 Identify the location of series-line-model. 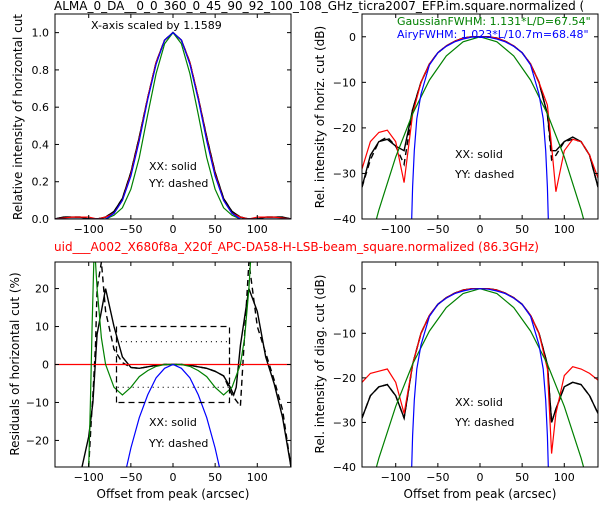
(173, 125).